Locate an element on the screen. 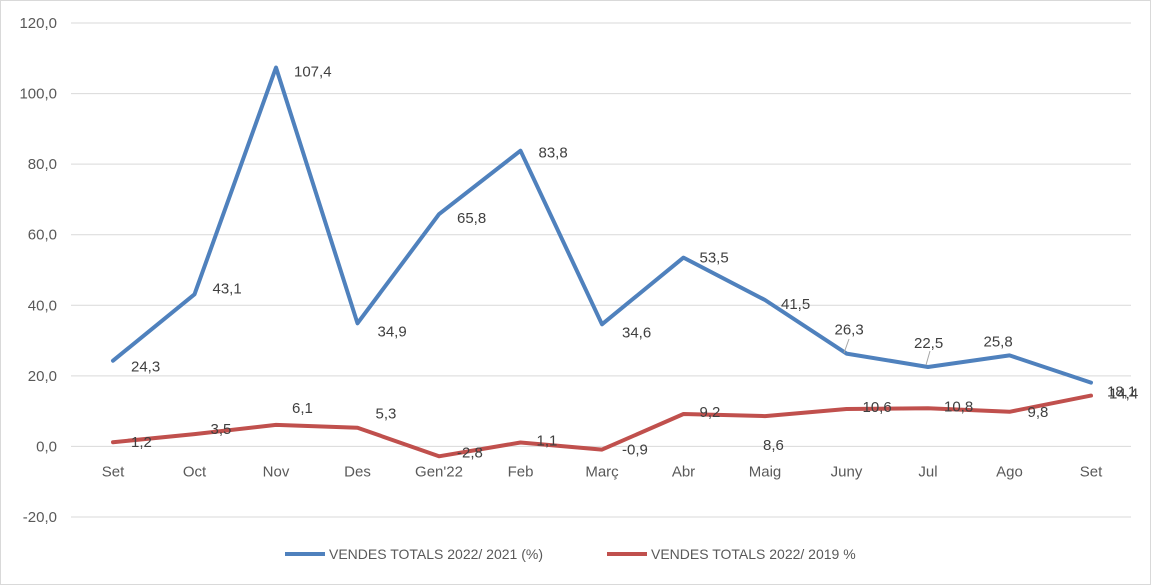 This screenshot has height=586, width=1151. data-label: 9,2 is located at coordinates (710, 412).